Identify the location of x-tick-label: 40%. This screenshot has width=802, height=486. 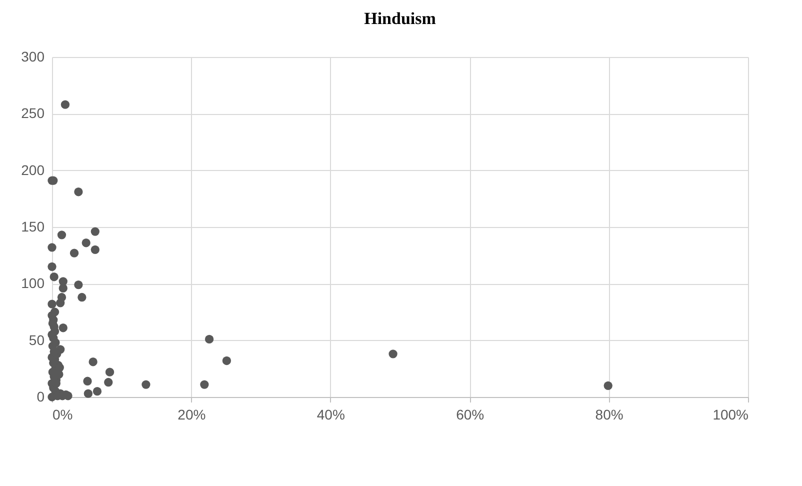
(330, 414).